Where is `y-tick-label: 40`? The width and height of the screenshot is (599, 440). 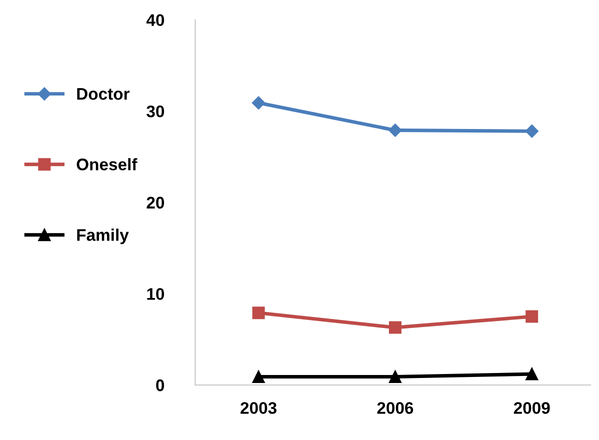 y-tick-label: 40 is located at coordinates (155, 20).